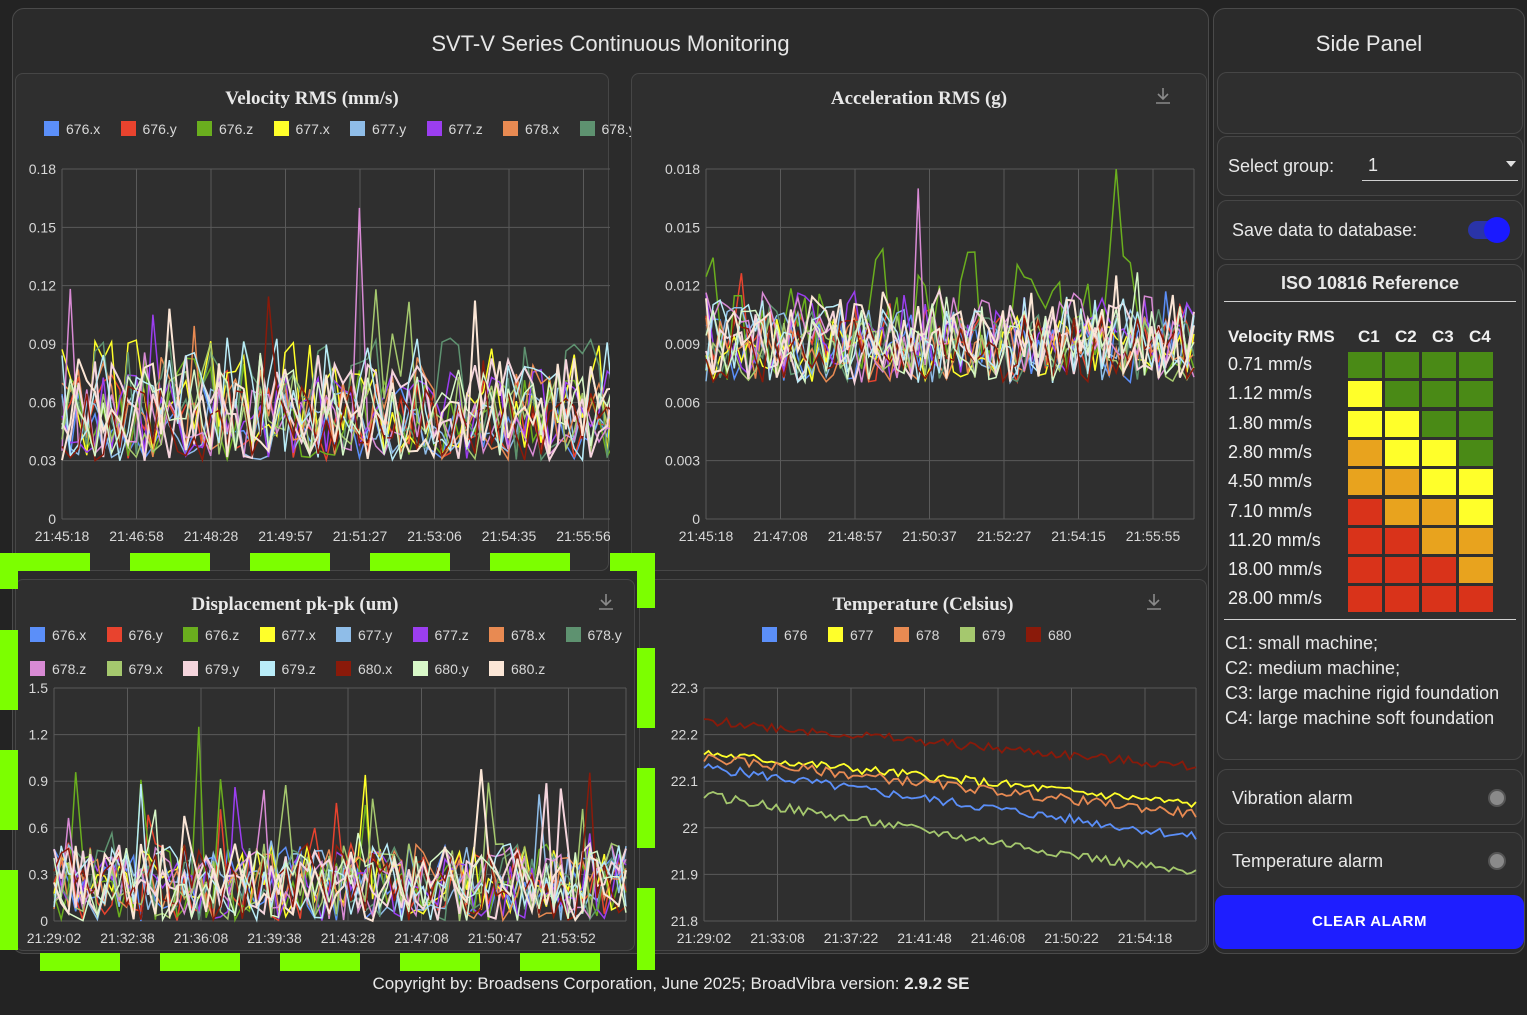 The image size is (1527, 1015). Describe the element at coordinates (1060, 635) in the screenshot. I see `legend-label: 680` at that location.